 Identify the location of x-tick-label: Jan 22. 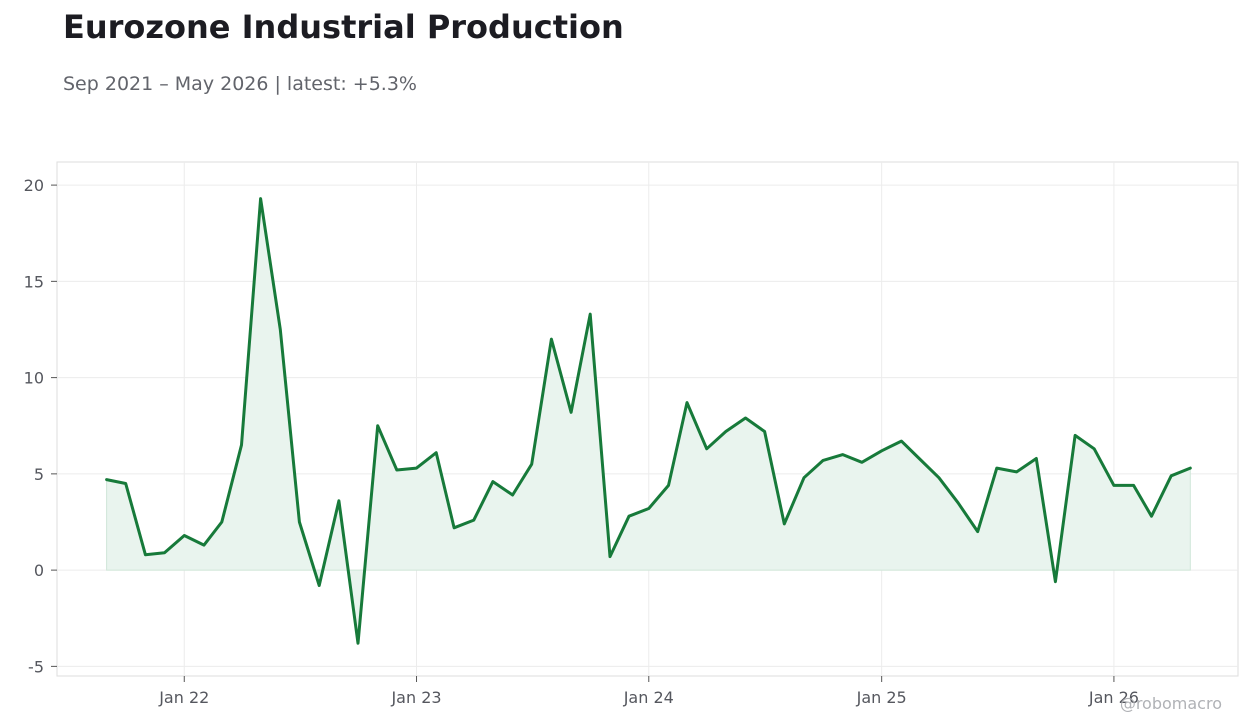
(183, 697).